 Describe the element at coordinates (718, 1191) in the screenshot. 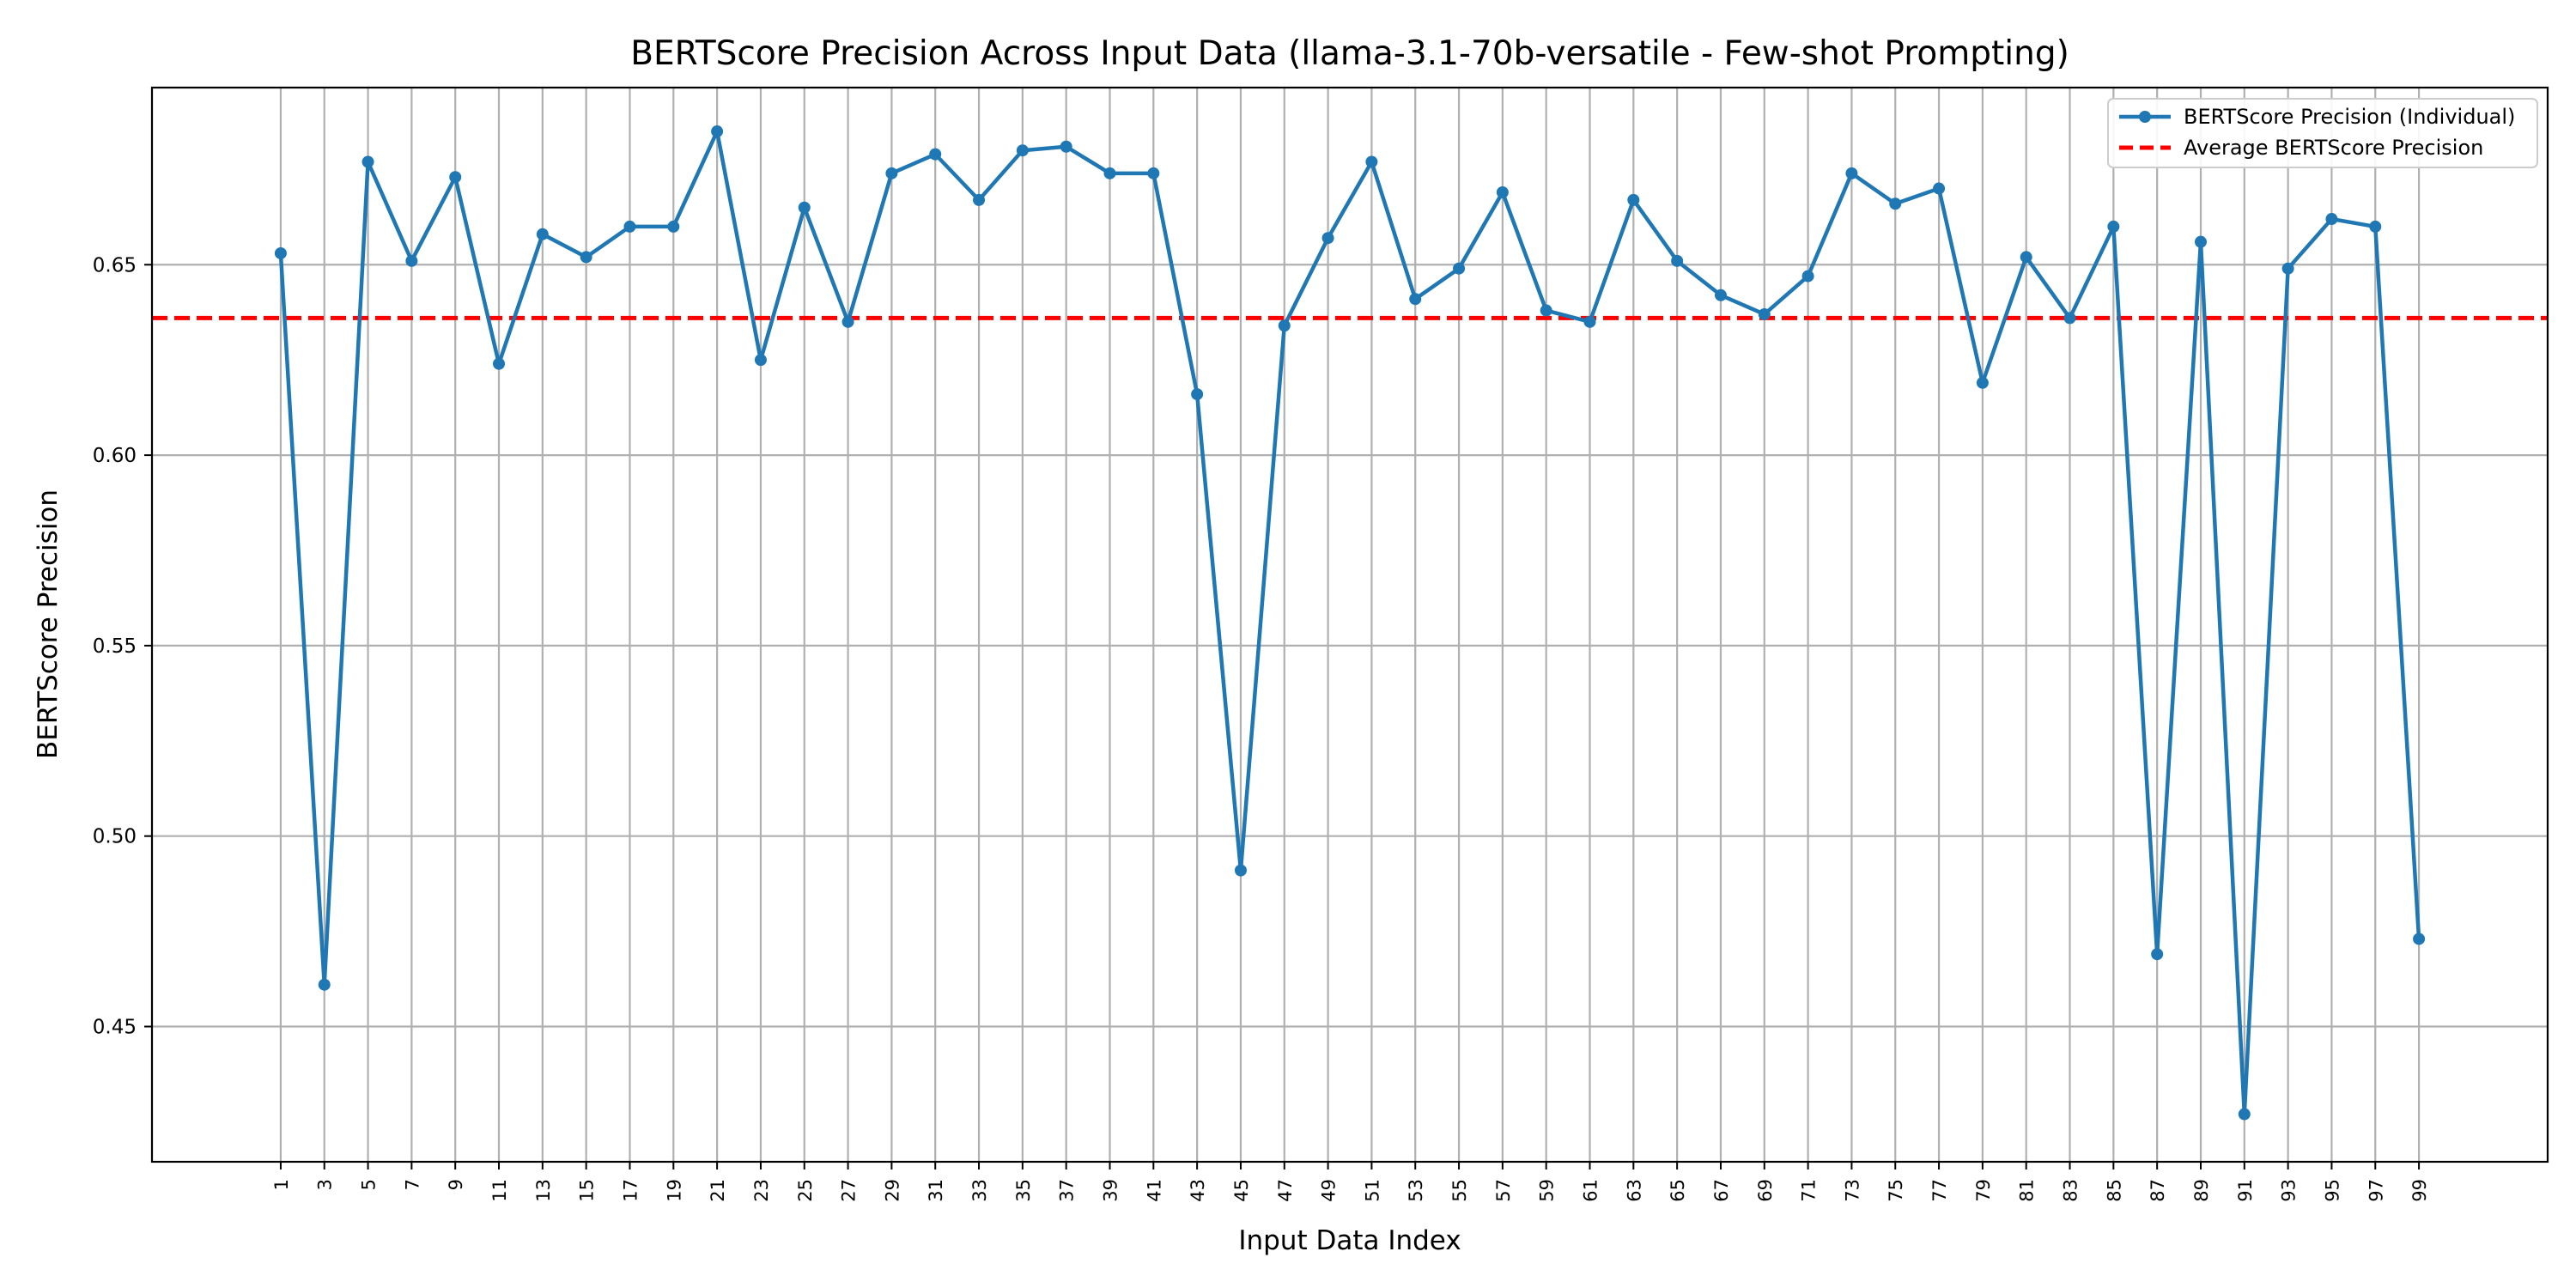

I see `x-tick-label: 21` at that location.